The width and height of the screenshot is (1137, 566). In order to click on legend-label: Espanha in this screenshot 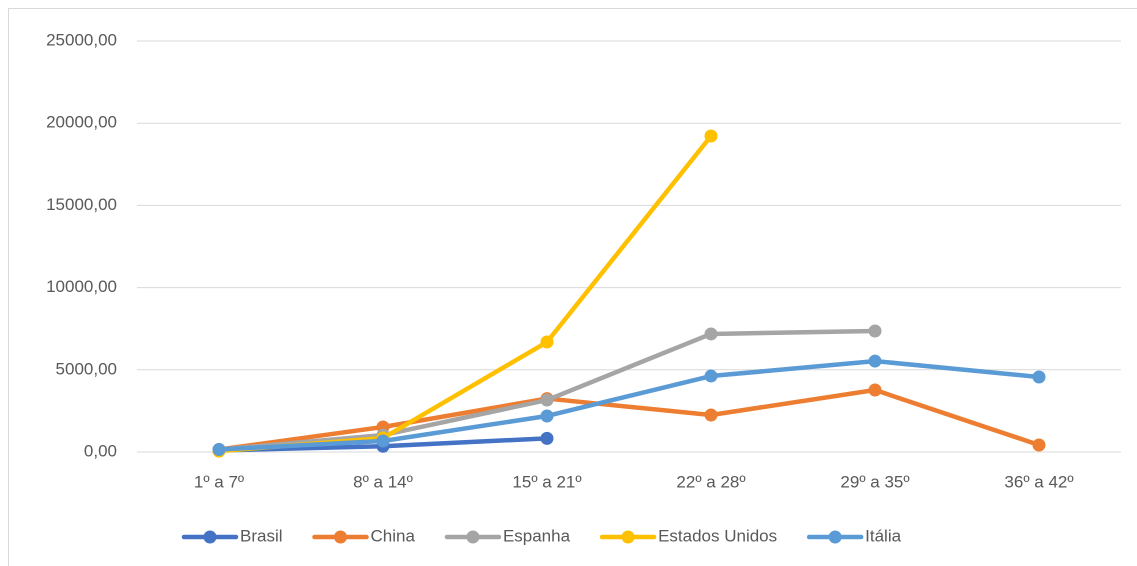, I will do `click(537, 535)`.